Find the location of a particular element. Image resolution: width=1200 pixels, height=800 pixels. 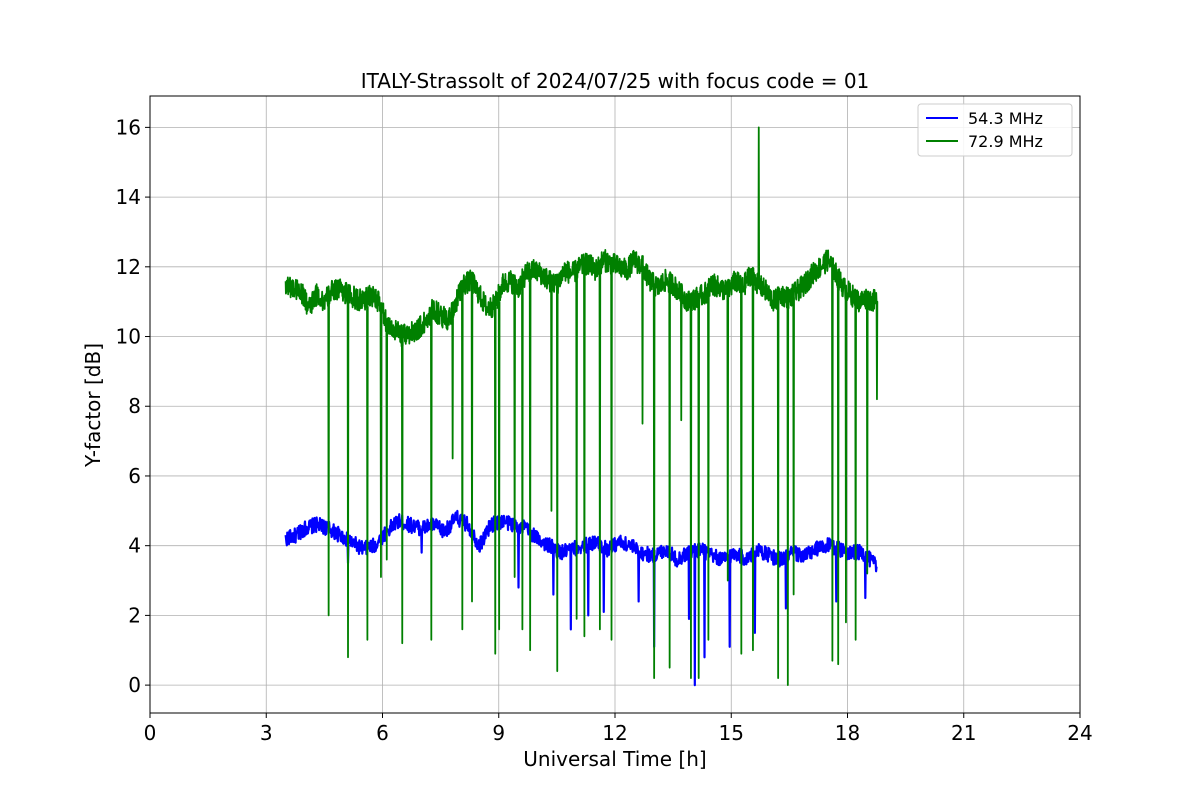

legend-label: 54.3 MHz is located at coordinates (1005, 118).